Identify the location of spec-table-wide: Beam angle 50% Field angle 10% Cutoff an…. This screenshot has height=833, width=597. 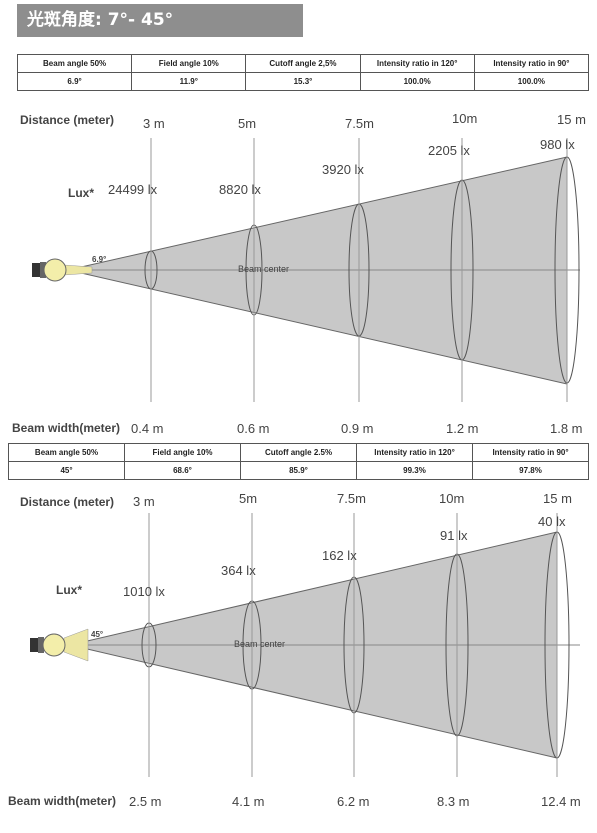
(298, 461).